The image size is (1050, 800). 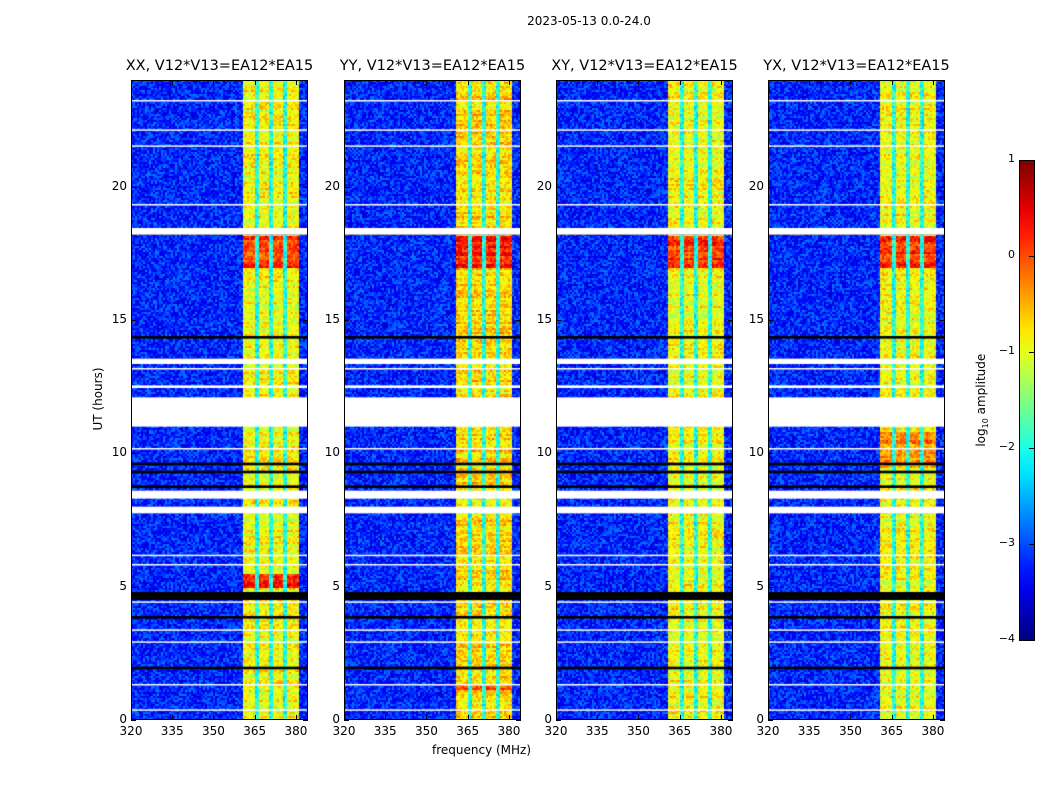 I want to click on colorbar-tick-label: −3, so click(x=1006, y=542).